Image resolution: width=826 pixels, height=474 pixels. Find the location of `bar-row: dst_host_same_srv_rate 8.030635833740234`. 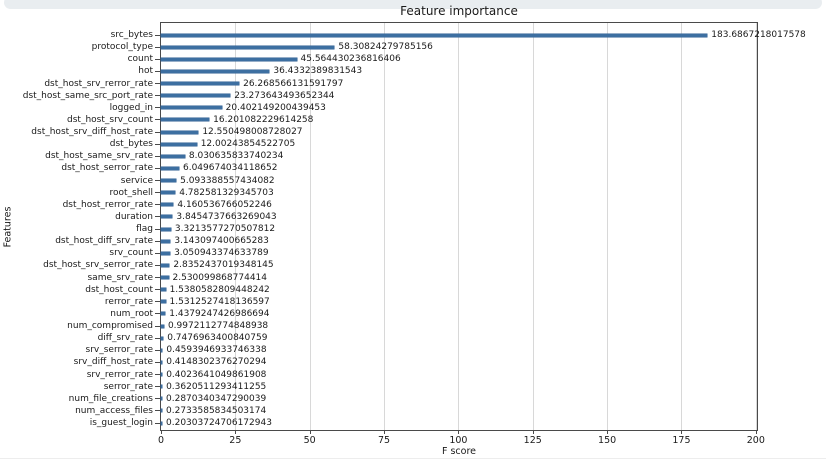

bar-row: dst_host_same_srv_rate 8.030635833740234 is located at coordinates (413, 156).